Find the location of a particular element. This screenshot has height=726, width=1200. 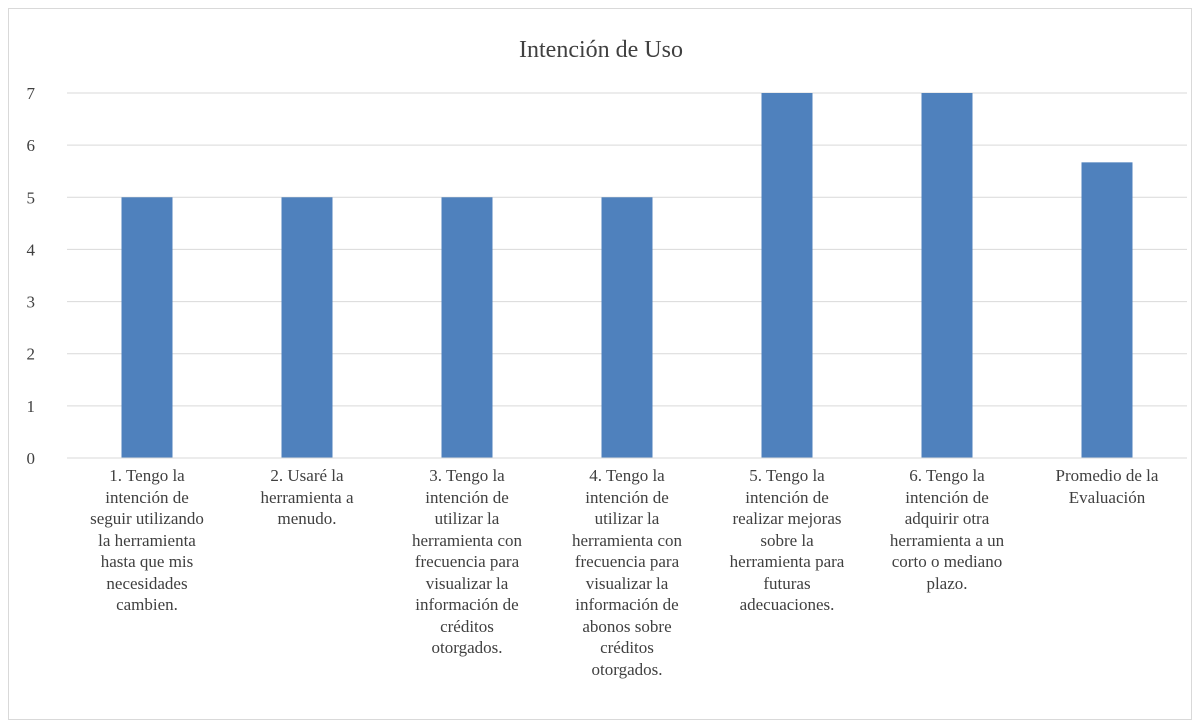

y-tick-label: 3 is located at coordinates (31, 302).